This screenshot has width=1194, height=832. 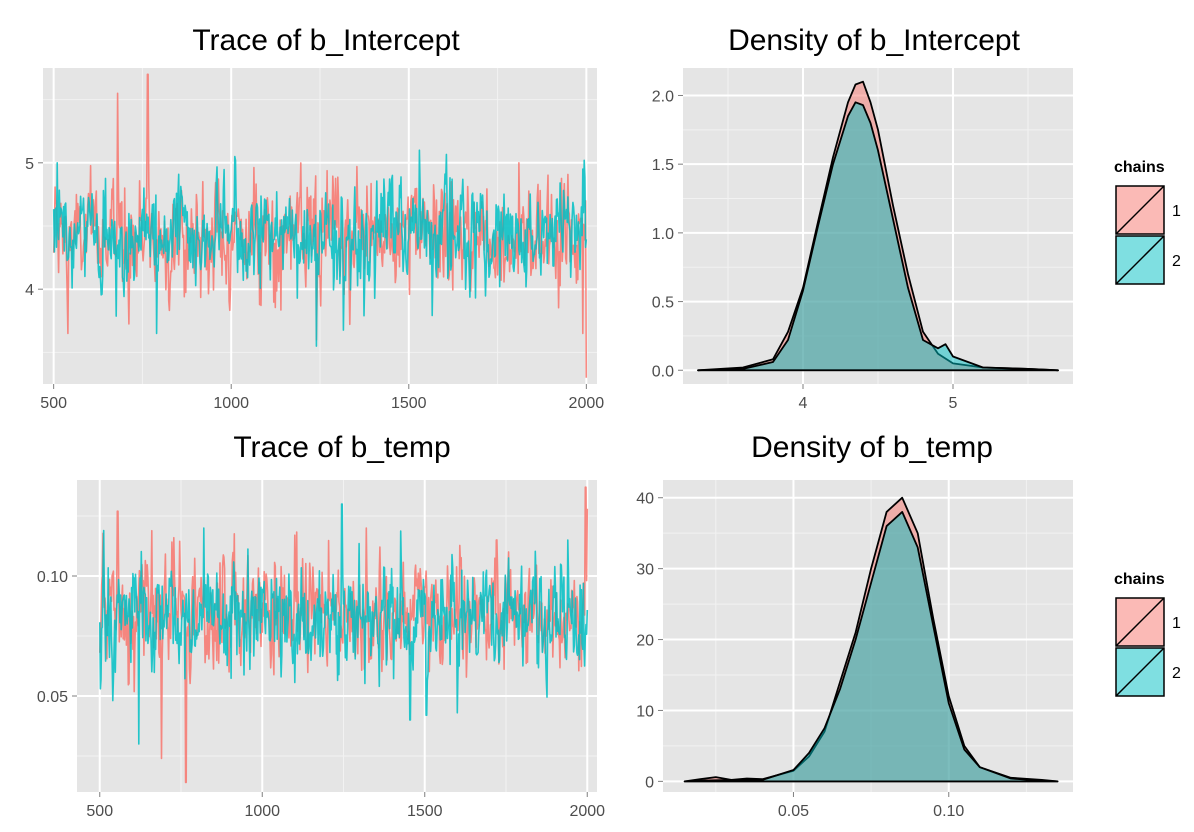 I want to click on x-tick-label: 4, so click(x=803, y=403).